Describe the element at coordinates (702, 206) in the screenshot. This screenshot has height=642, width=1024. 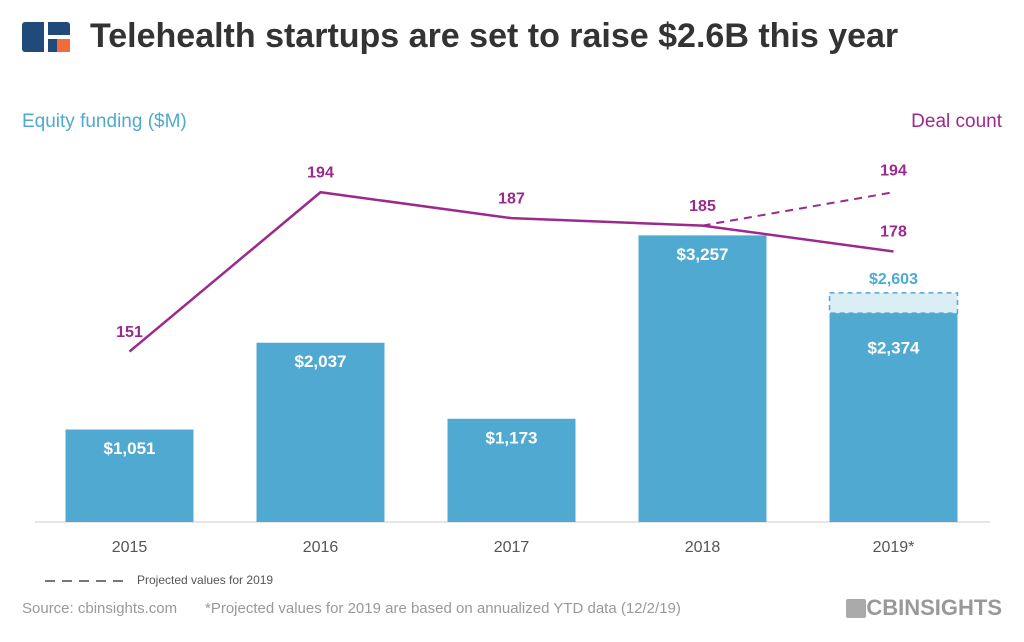
I see `point-label: 185` at that location.